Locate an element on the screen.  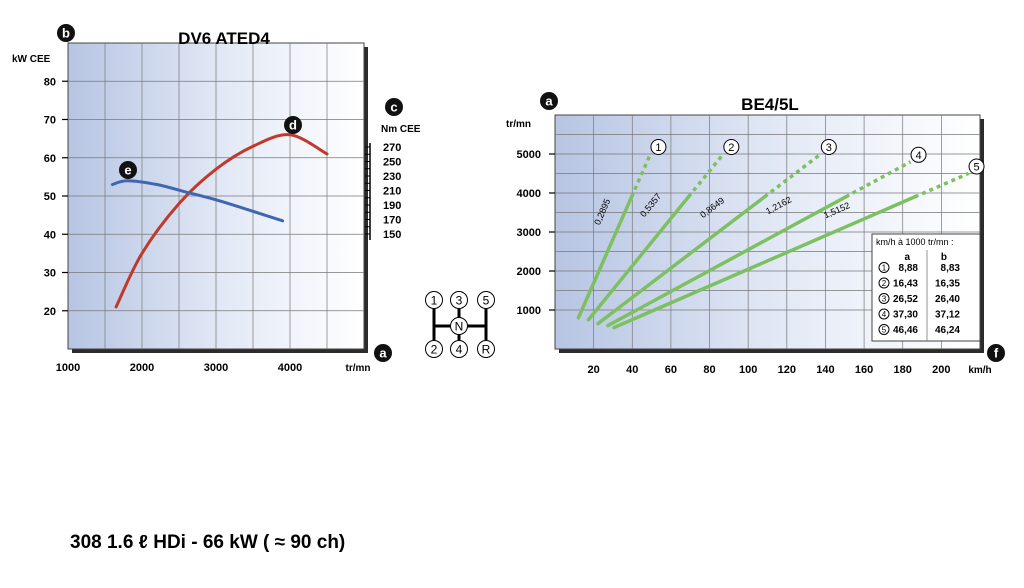
table-row-gear-5: 5 is located at coordinates (884, 329).